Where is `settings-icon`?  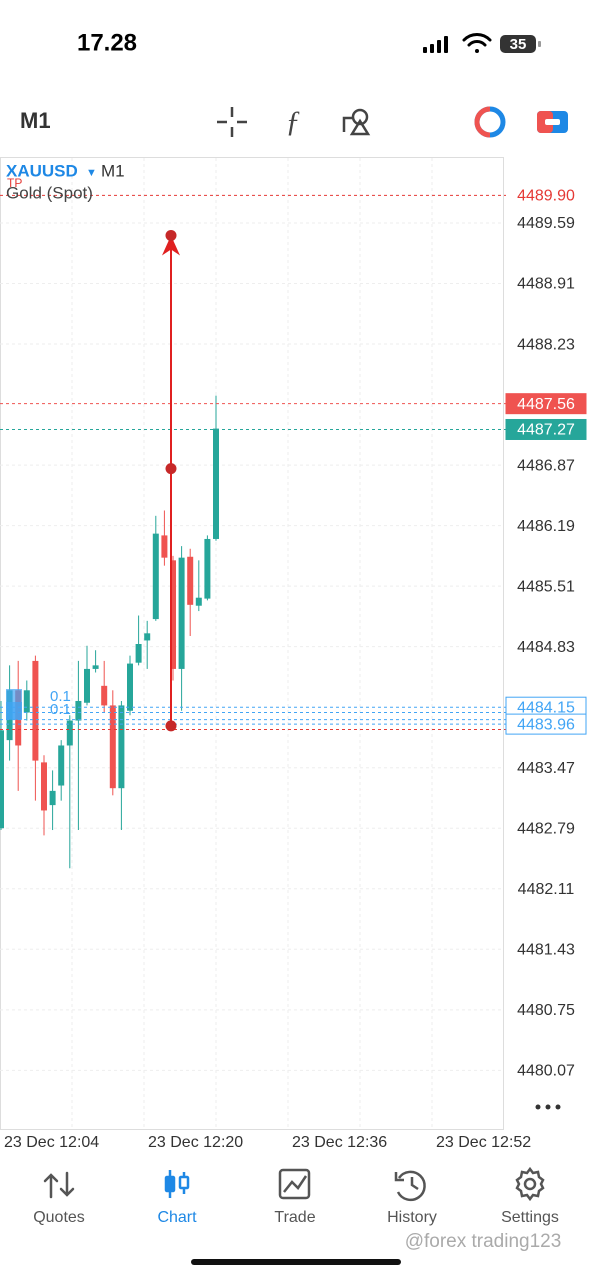
settings-icon is located at coordinates (530, 1184).